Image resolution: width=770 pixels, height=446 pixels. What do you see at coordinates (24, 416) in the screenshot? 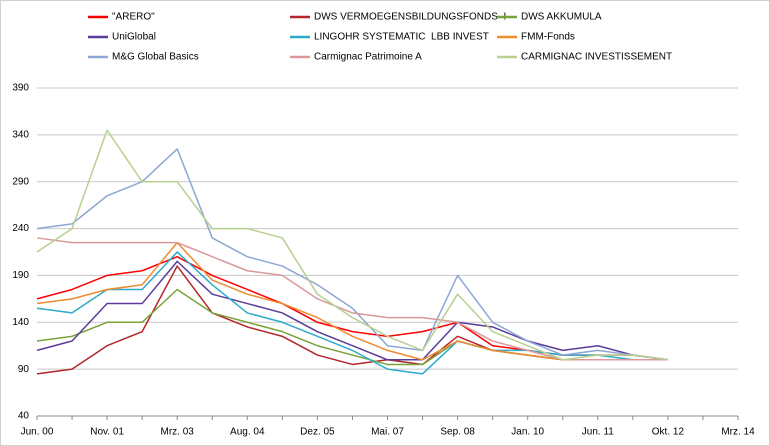
I see `y-tick-label: 40` at bounding box center [24, 416].